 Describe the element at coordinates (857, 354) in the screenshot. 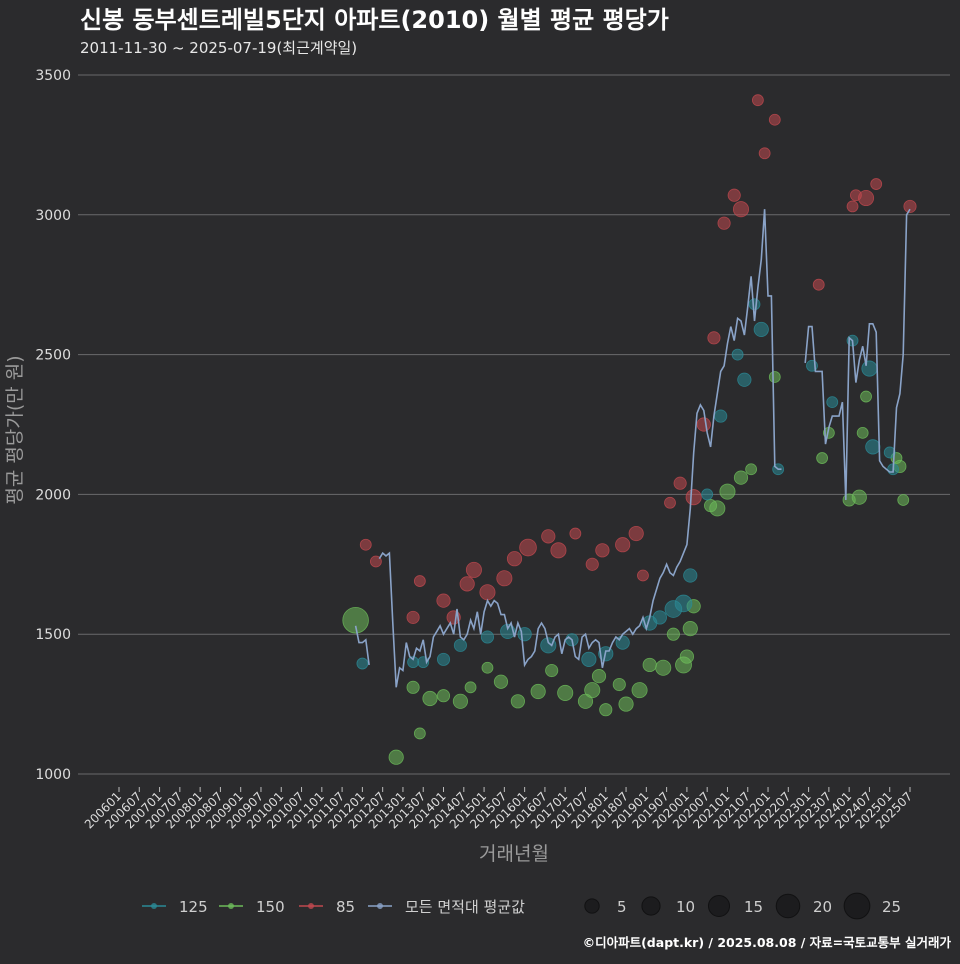

I see `average-line-segment` at that location.